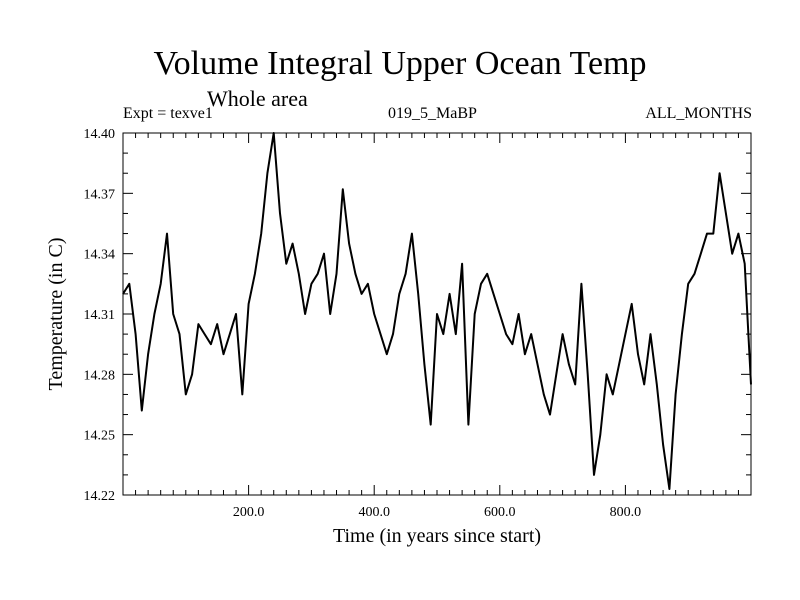  I want to click on chart-subtitle: Whole area, so click(257, 98).